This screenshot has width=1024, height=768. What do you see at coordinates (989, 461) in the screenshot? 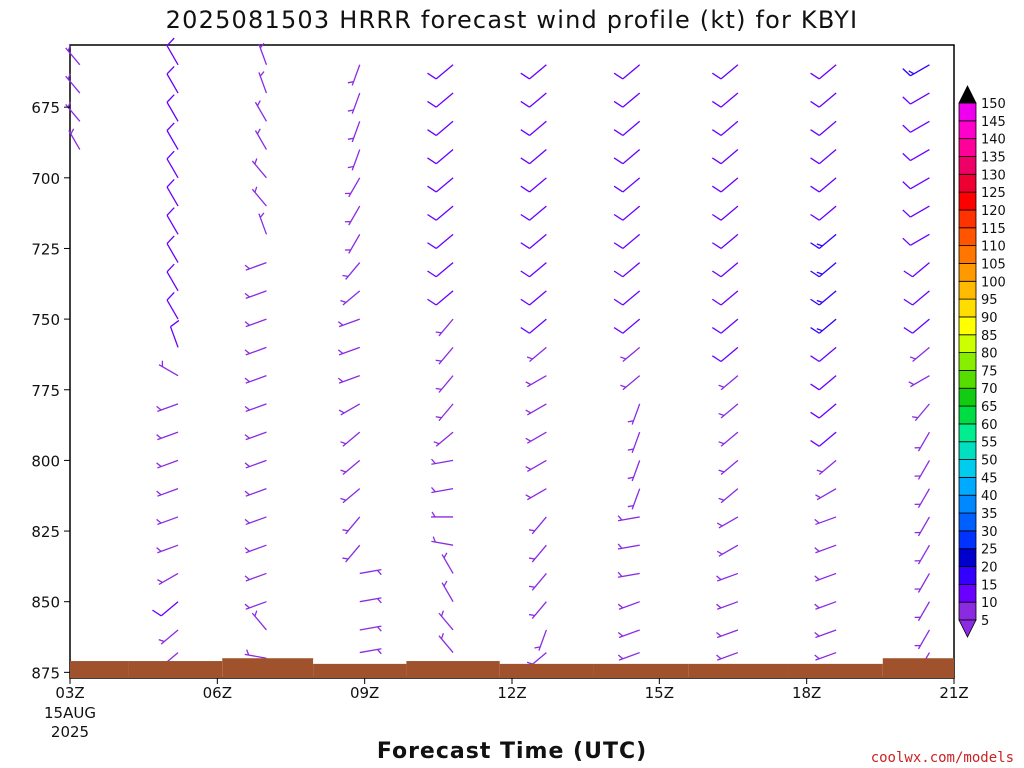
I see `colorbar-label: 50` at bounding box center [989, 461].